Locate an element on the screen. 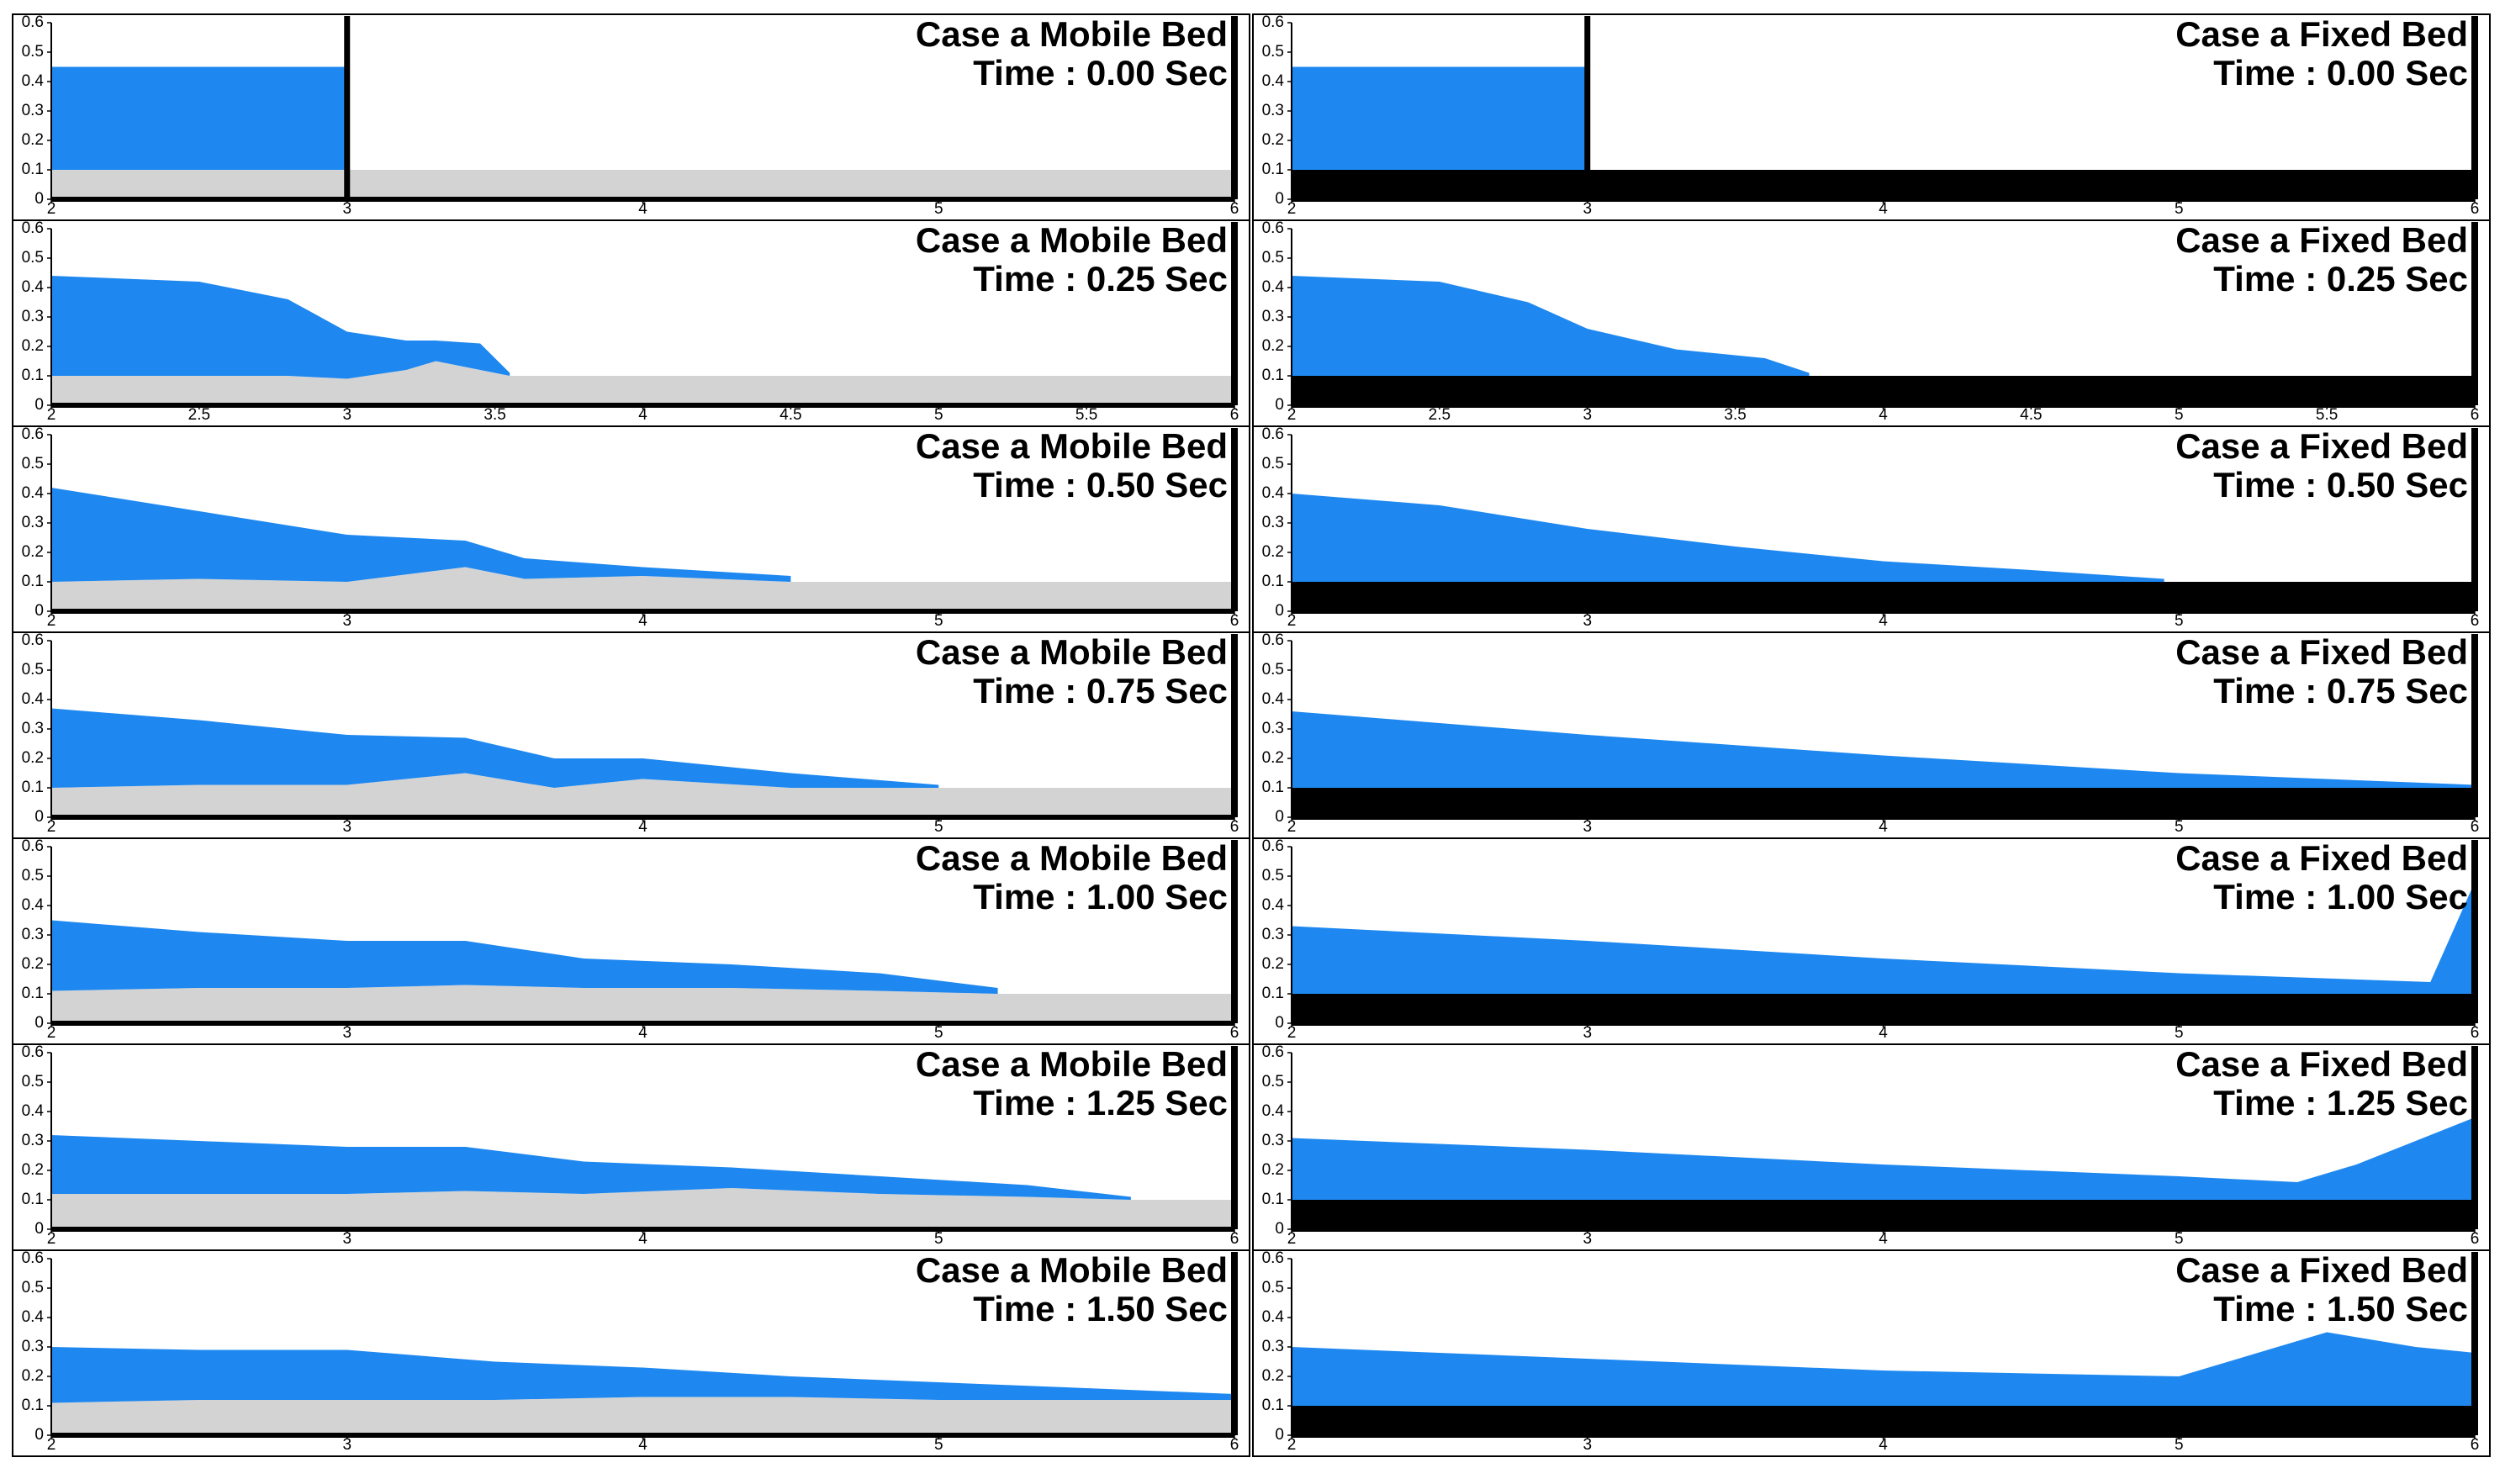 The image size is (2505, 1484). panel-time: Time : 0.50 Sec is located at coordinates (2340, 484).